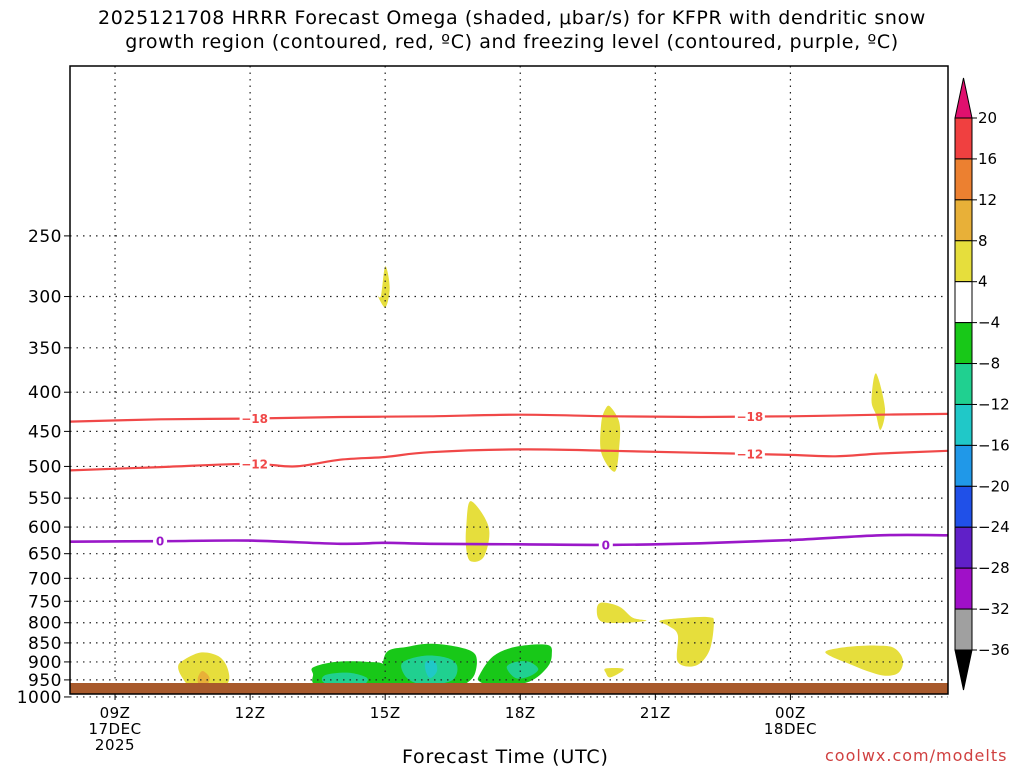  What do you see at coordinates (994, 568) in the screenshot?
I see `colorbar-label-11: −28` at bounding box center [994, 568].